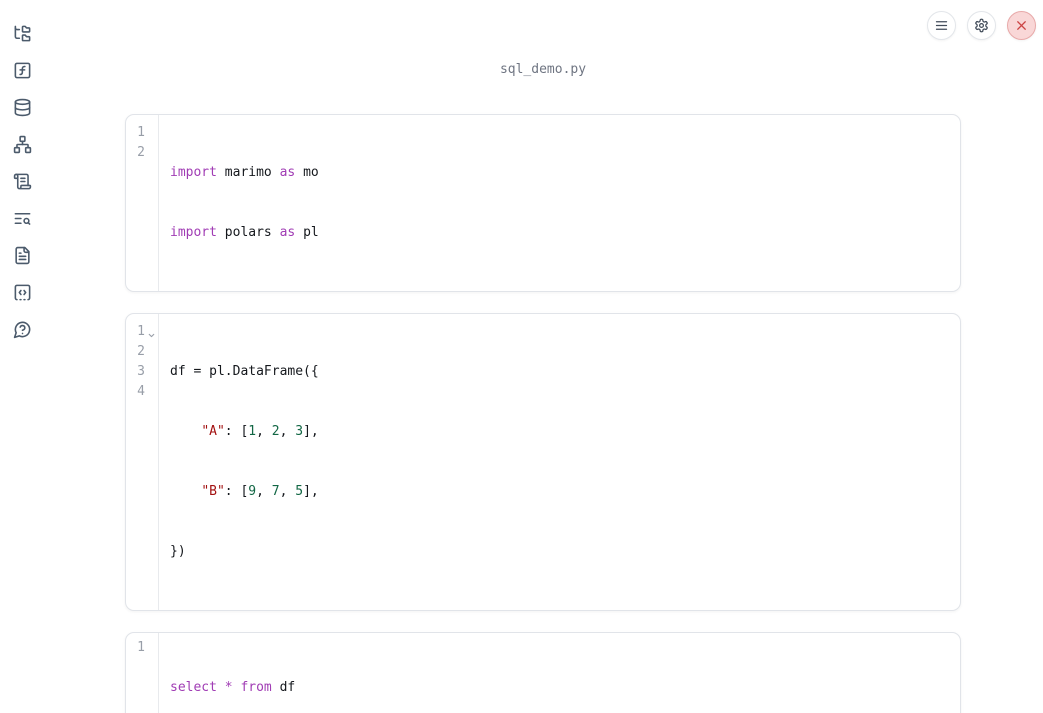 The width and height of the screenshot is (1043, 713). What do you see at coordinates (22, 329) in the screenshot?
I see `help-chat-icon` at bounding box center [22, 329].